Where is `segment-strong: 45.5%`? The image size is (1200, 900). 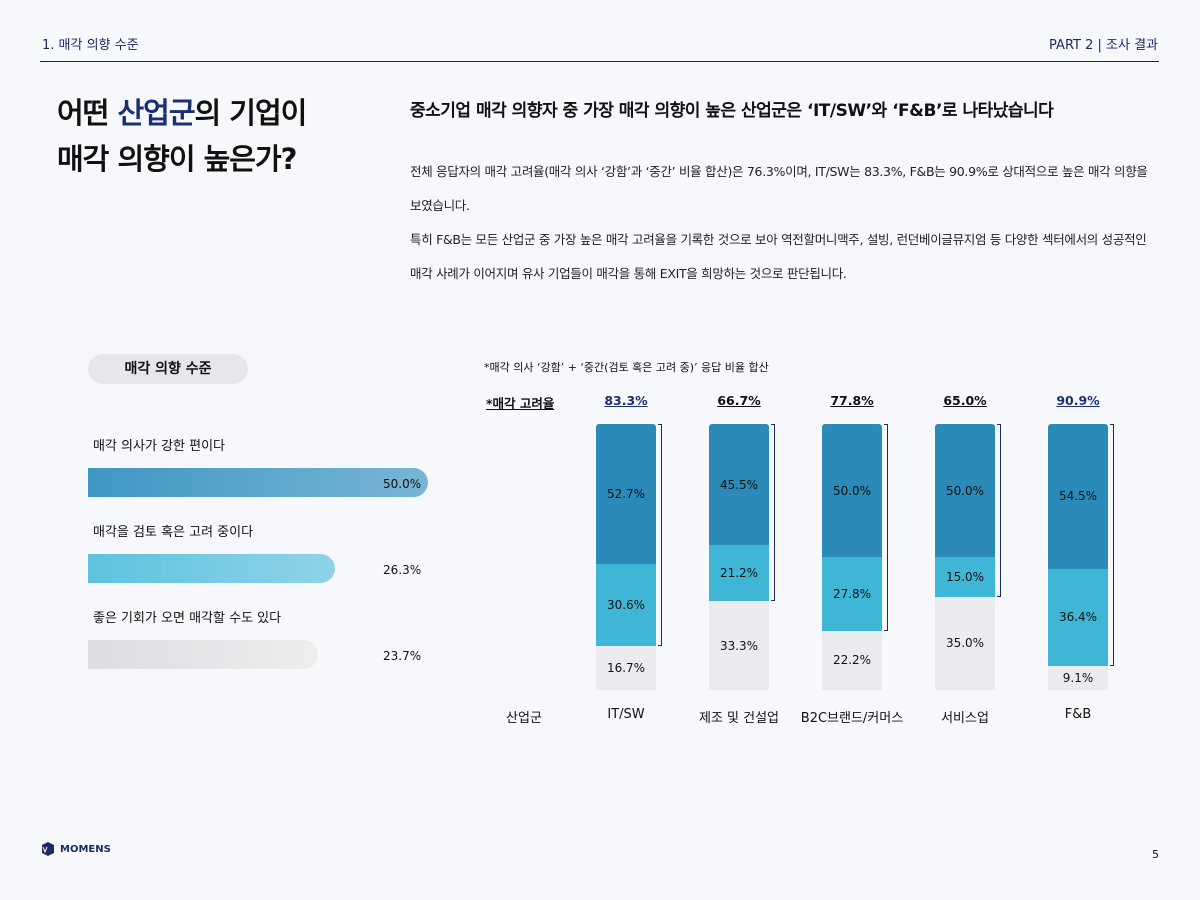
segment-strong: 45.5% is located at coordinates (739, 485).